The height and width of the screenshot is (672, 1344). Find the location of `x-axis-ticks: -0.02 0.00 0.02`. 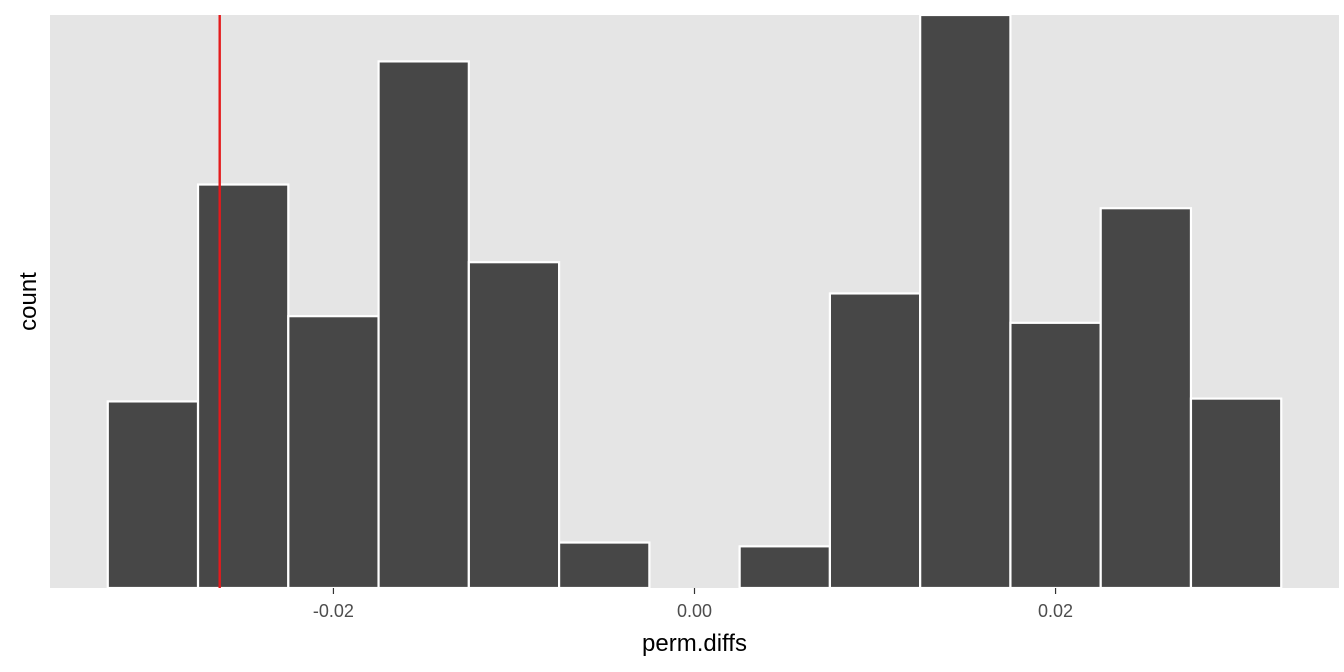

x-axis-ticks: -0.02 0.00 0.02 is located at coordinates (693, 604).